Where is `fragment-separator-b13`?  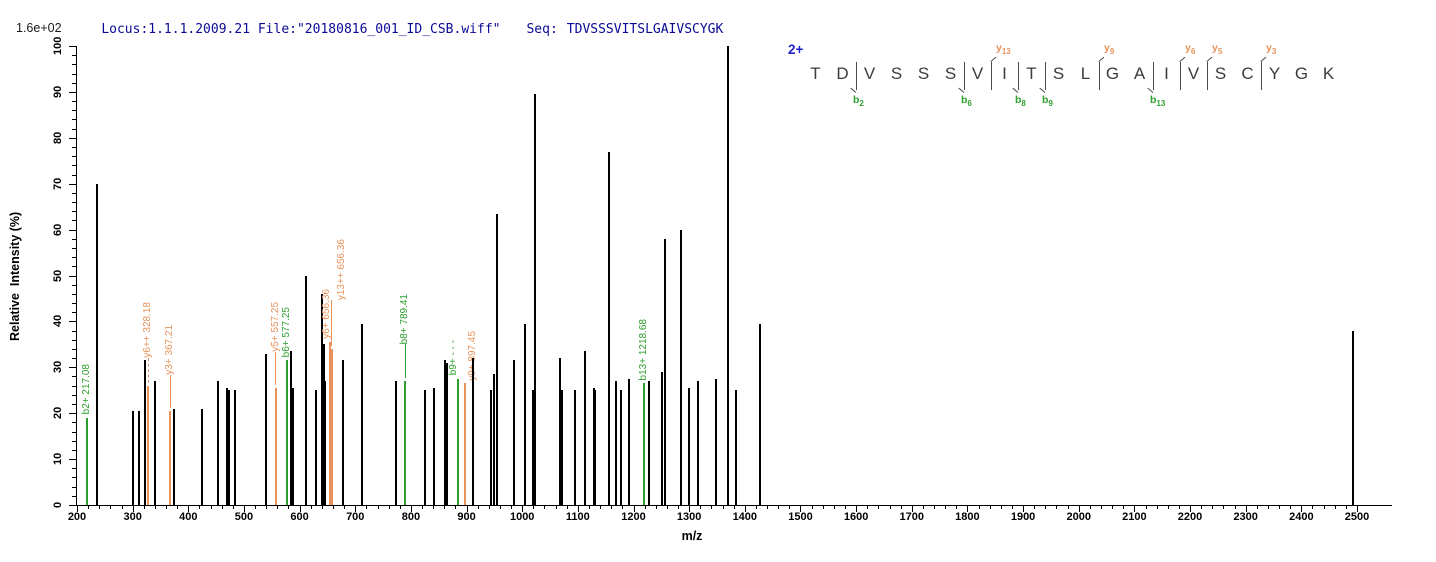 fragment-separator-b13 is located at coordinates (1153, 76).